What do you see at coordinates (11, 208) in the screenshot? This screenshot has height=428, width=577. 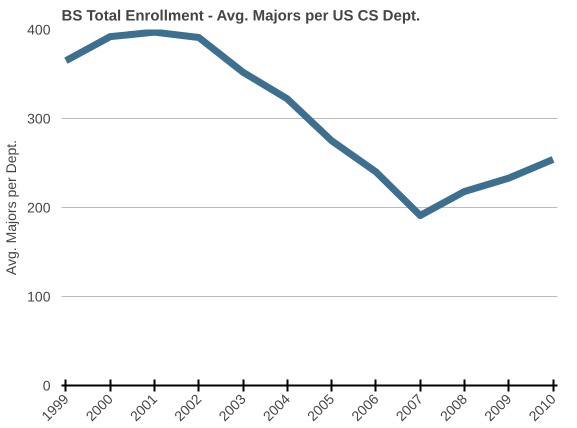 I see `y-axis-title: Avg. Majors per Dept.` at bounding box center [11, 208].